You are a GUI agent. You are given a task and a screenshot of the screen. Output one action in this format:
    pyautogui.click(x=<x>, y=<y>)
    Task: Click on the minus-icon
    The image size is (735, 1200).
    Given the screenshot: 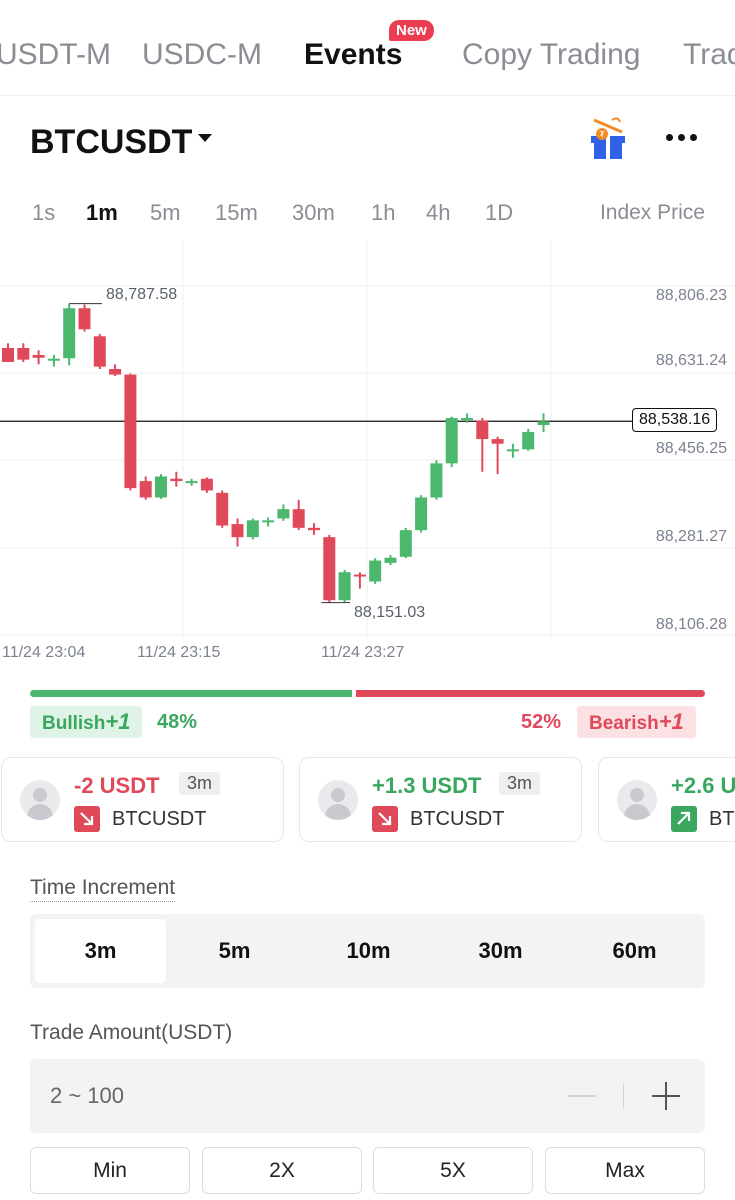 What is the action you would take?
    pyautogui.click(x=582, y=1096)
    